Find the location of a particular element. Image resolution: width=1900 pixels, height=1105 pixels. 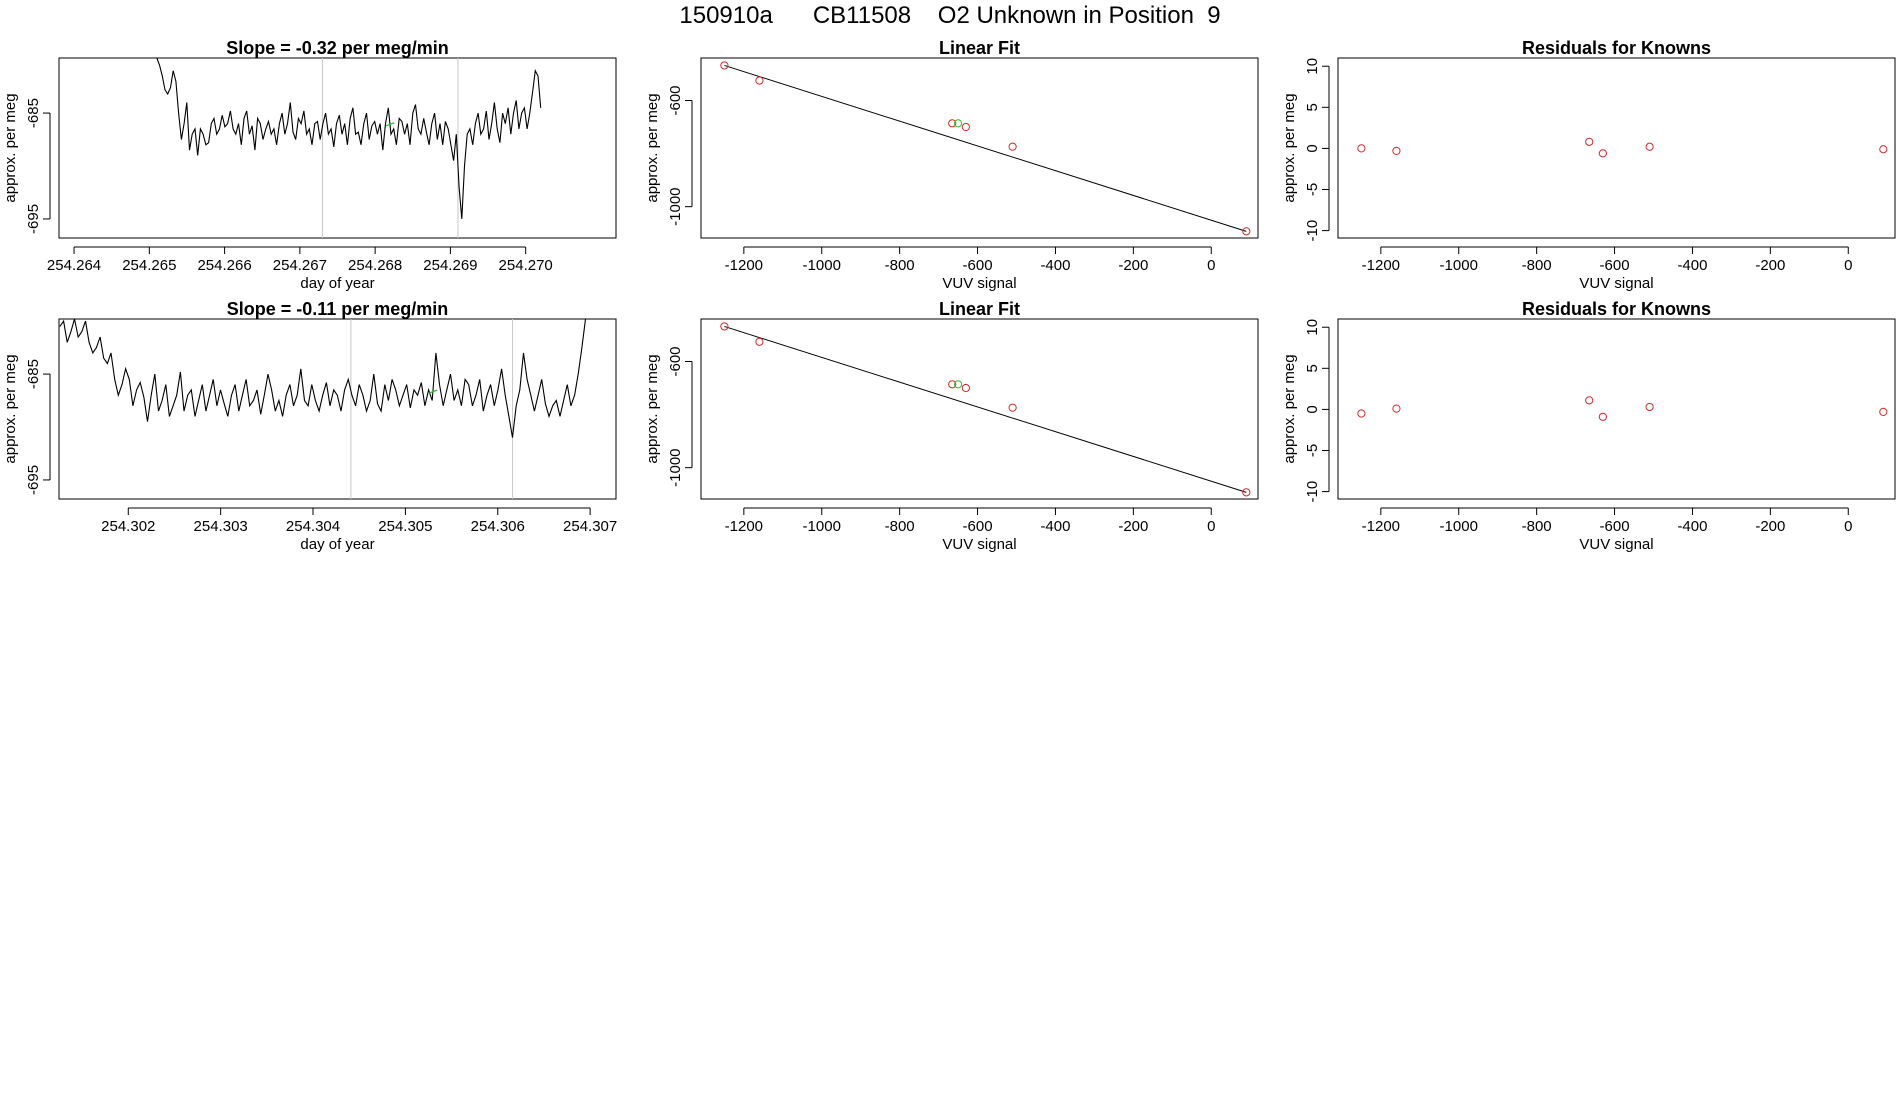

y-axis: -695 -685 approx. per meg is located at coordinates (26, 163).